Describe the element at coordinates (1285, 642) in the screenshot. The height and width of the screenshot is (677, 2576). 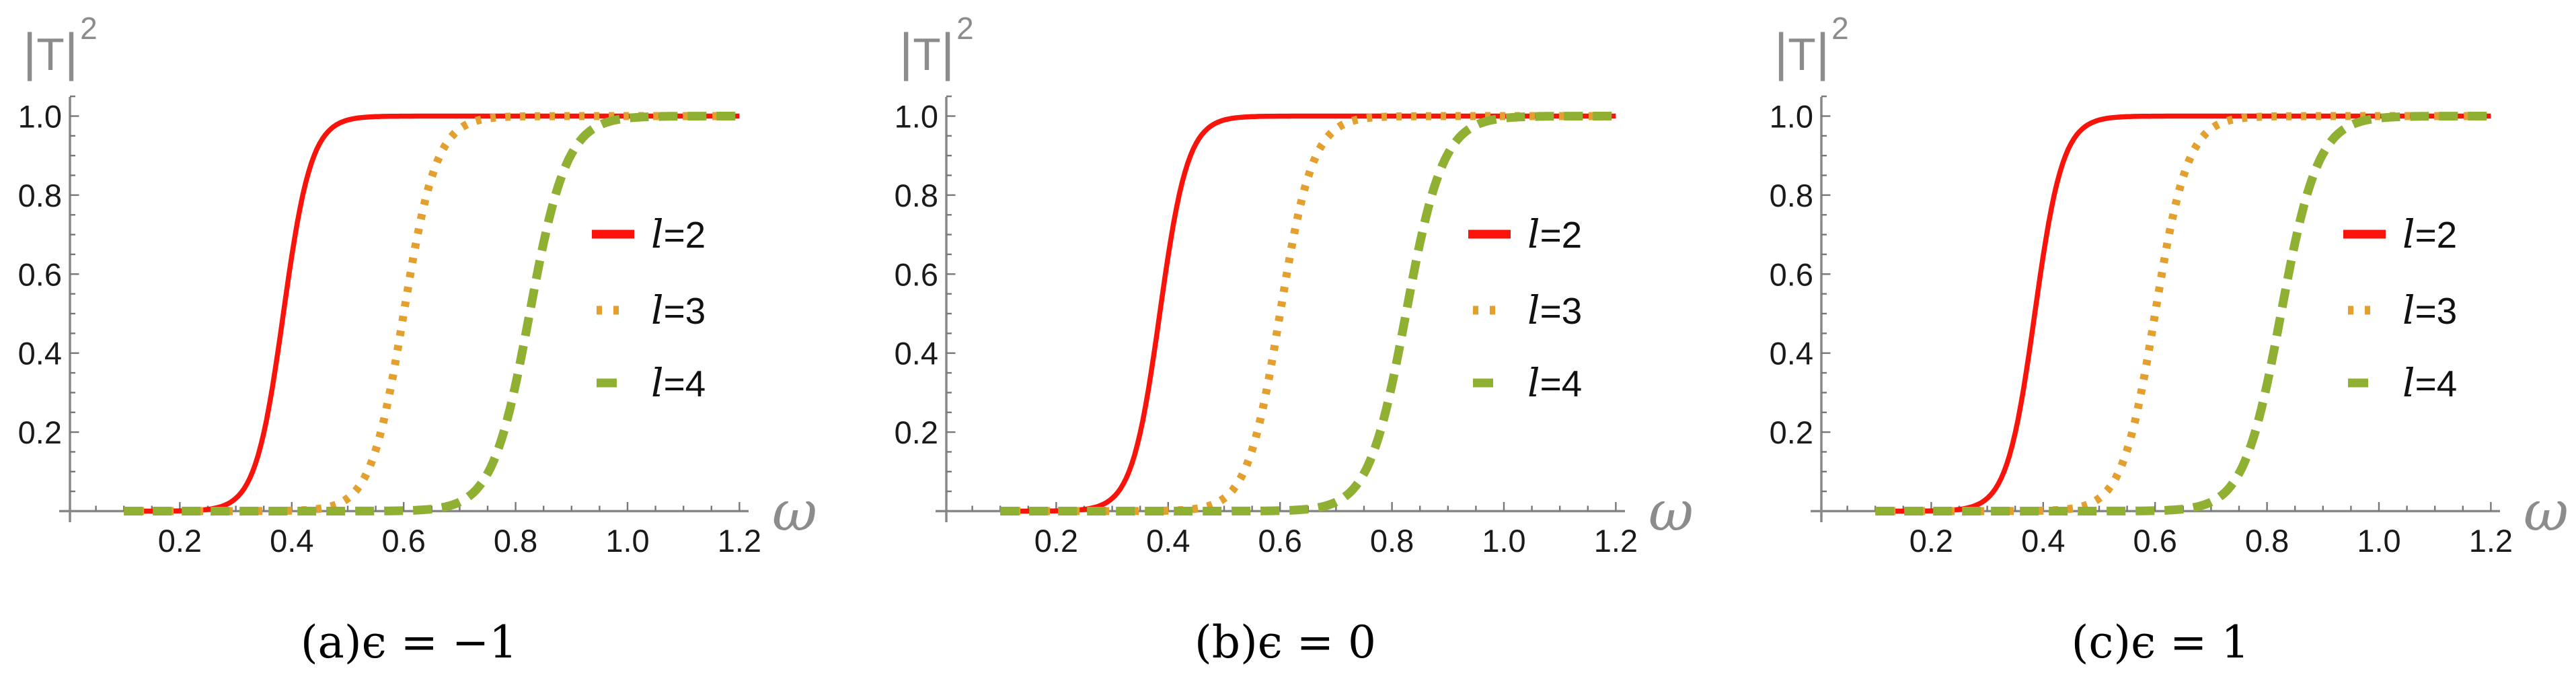
I see `panel-caption-b: (b)ϵ = 0` at that location.